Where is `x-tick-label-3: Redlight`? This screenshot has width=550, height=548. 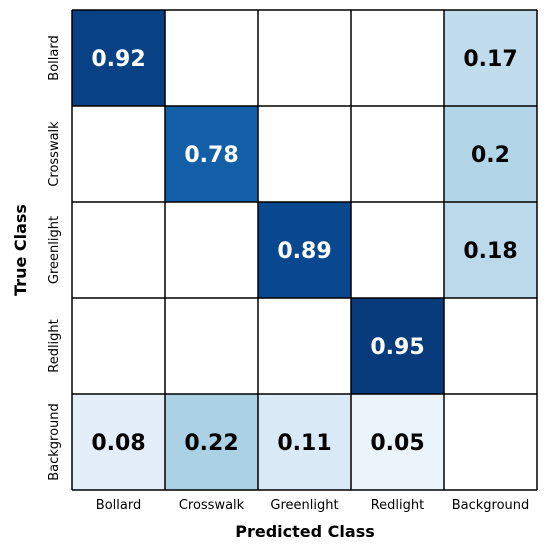
x-tick-label-3: Redlight is located at coordinates (398, 505).